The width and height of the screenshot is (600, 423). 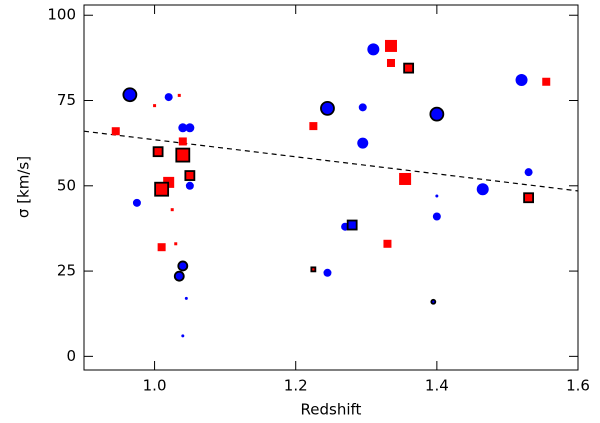 I want to click on y-axis-label: σ [km/s], so click(x=24, y=187).